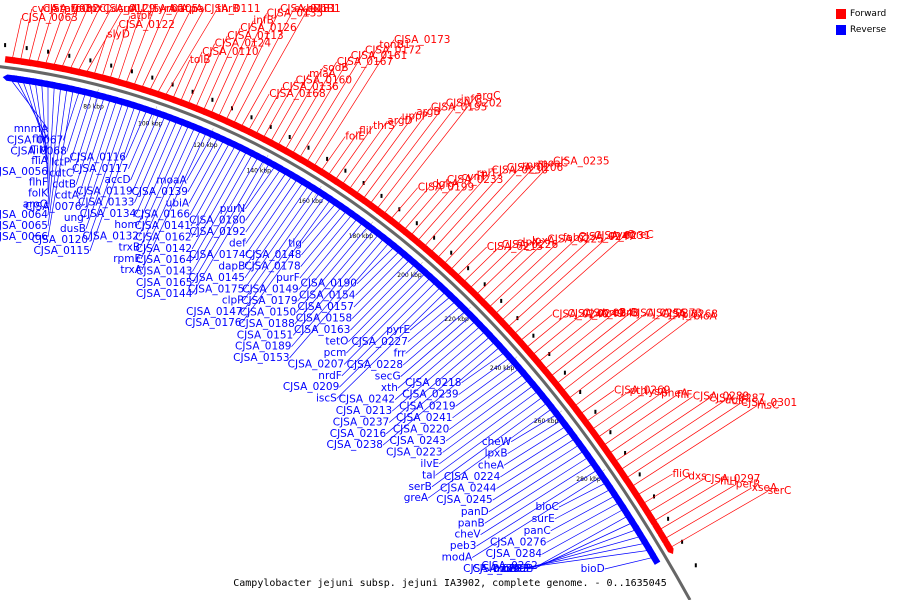  Describe the element at coordinates (463, 546) in the screenshot. I see `reverse-gene-label: peb3` at that location.